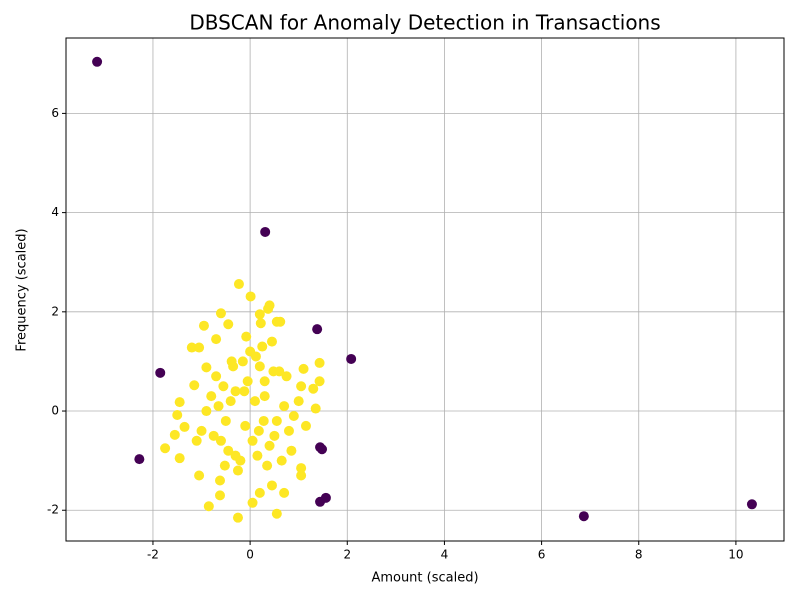 Image resolution: width=800 pixels, height=600 pixels. What do you see at coordinates (53, 510) in the screenshot?
I see `y-tick-label: -2` at bounding box center [53, 510].